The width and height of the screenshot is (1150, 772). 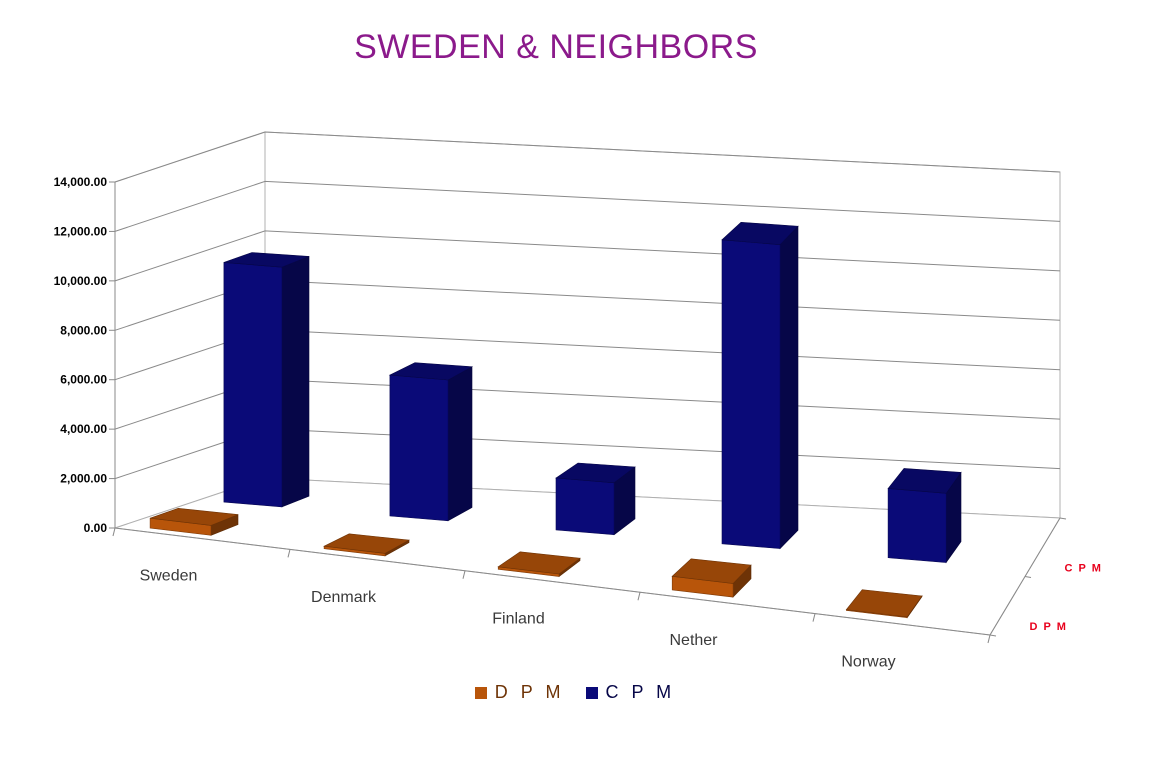 I want to click on bar-dpm-denmark, so click(x=366, y=545).